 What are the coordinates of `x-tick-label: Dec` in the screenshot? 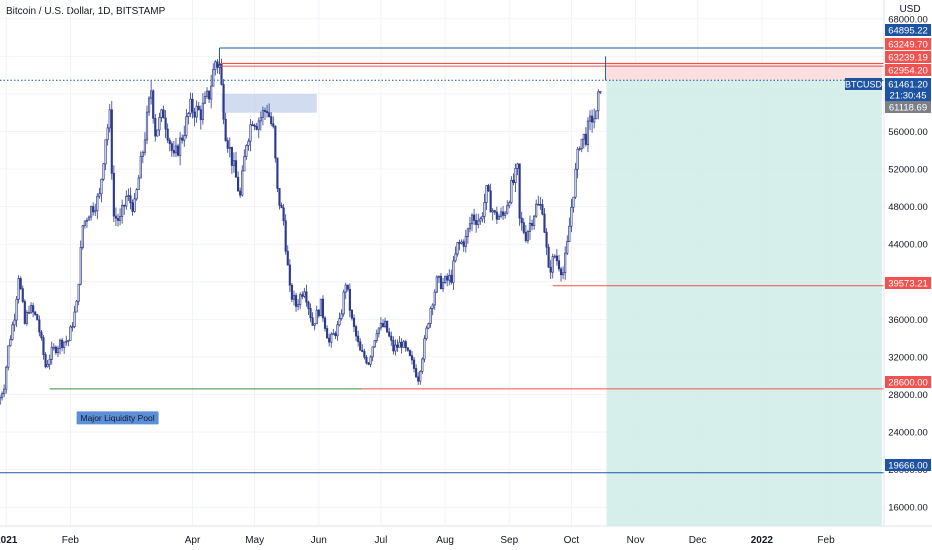 It's located at (698, 540).